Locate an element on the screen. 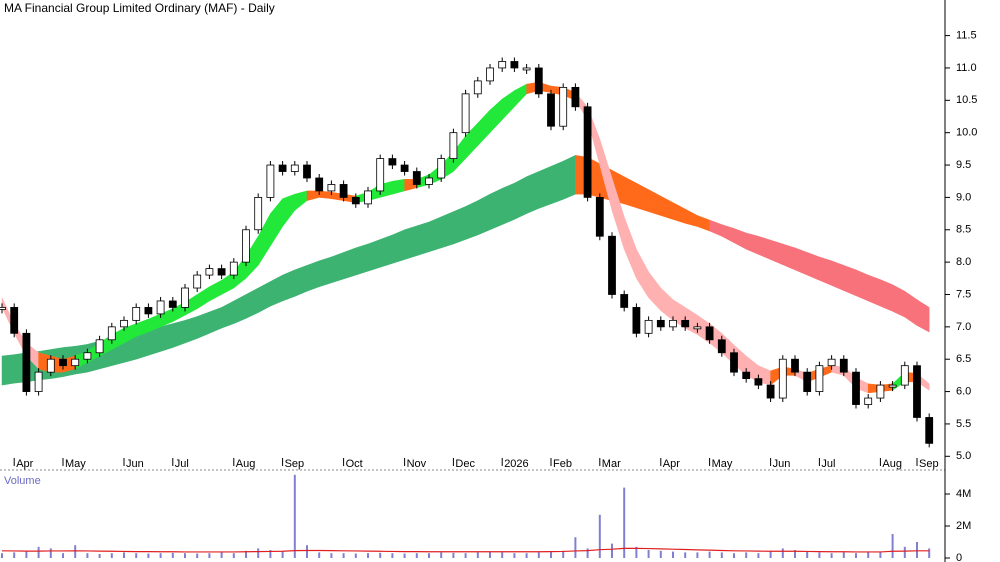  x-tick-label: Oct is located at coordinates (354, 464).